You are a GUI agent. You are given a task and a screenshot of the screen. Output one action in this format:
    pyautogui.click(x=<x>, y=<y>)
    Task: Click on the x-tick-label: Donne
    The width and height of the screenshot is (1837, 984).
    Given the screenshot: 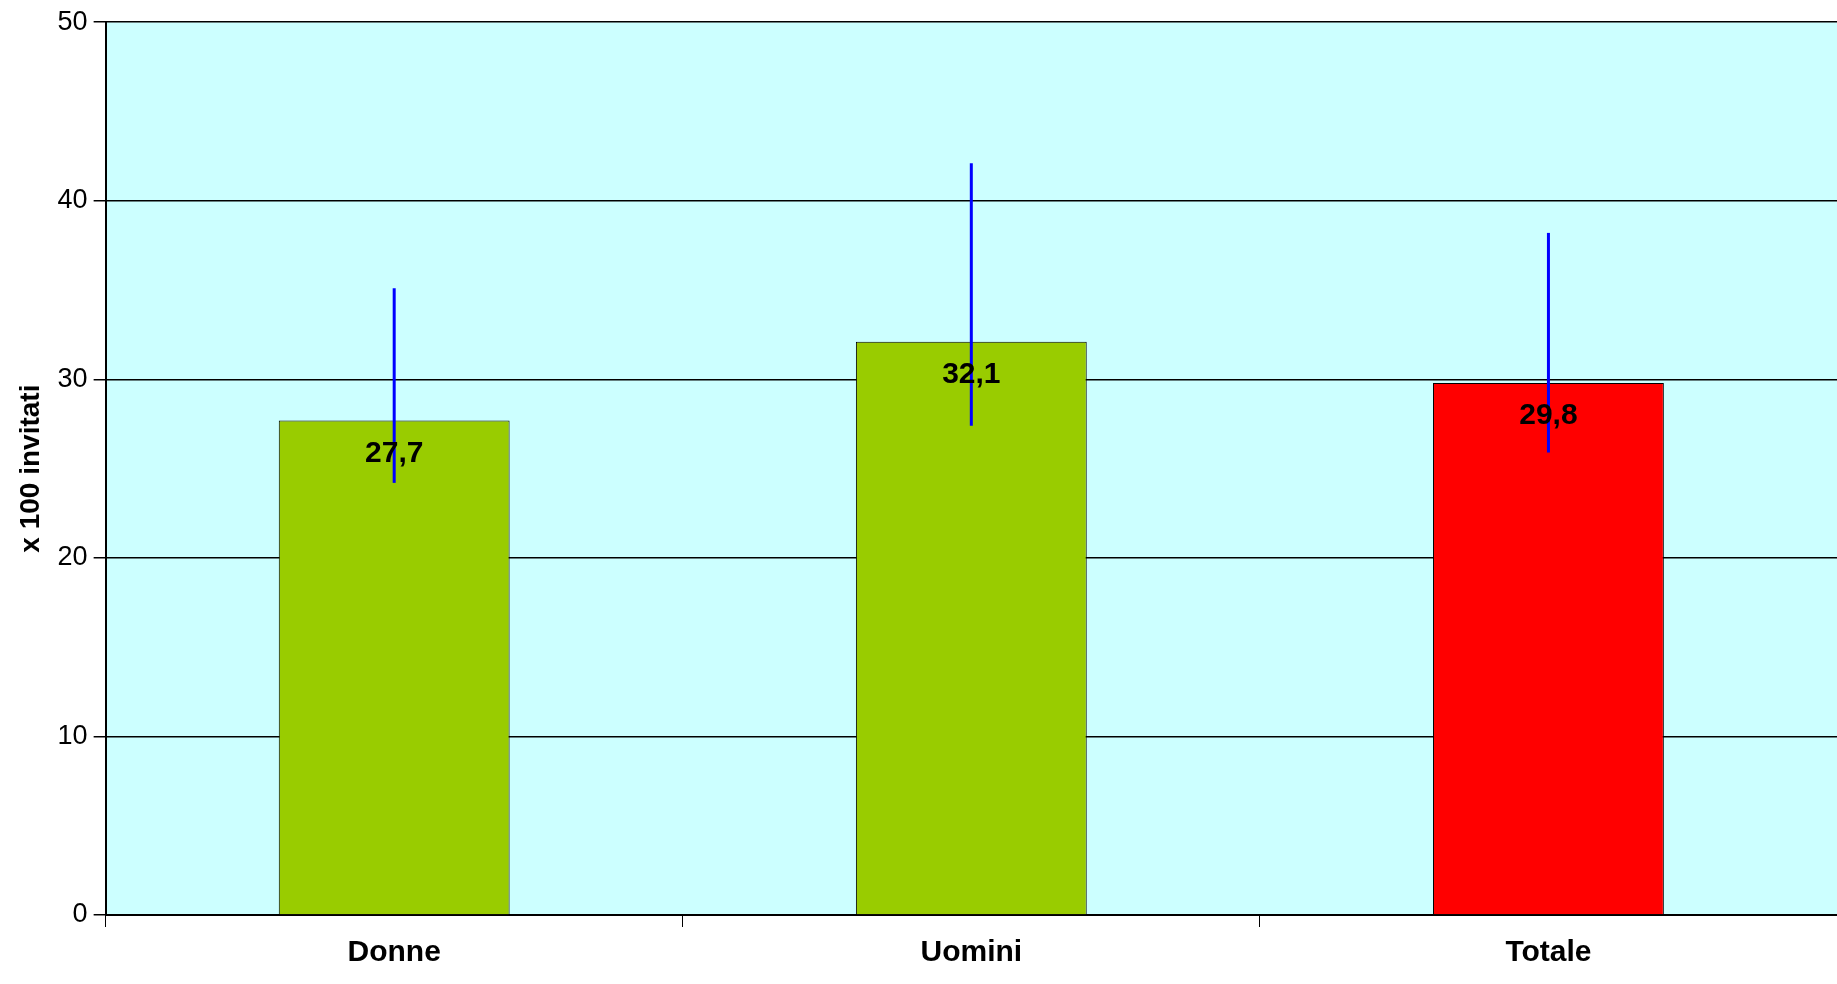 What is the action you would take?
    pyautogui.click(x=394, y=951)
    